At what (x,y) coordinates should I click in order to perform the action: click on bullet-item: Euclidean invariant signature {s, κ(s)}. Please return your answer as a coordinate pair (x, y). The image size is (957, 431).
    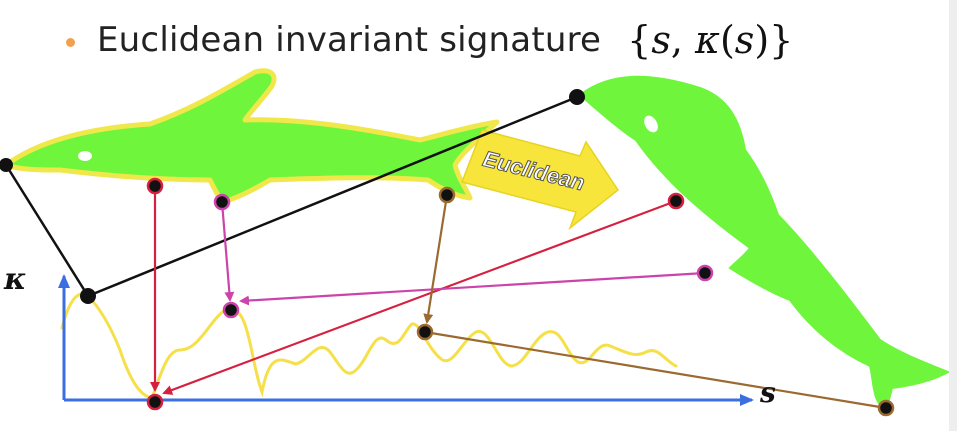
    Looking at the image, I should click on (429, 40).